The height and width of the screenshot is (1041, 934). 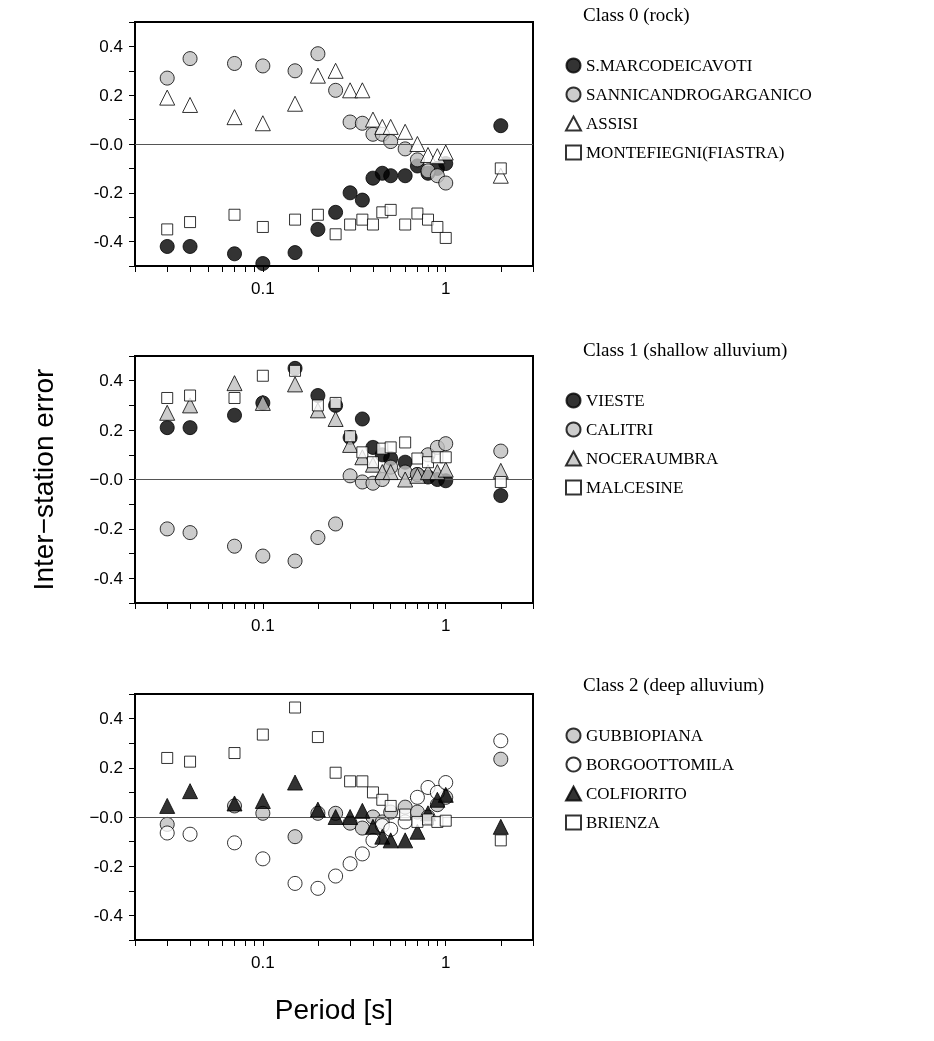 What do you see at coordinates (673, 685) in the screenshot?
I see `legend-title: Class 2 (deep alluvium)` at bounding box center [673, 685].